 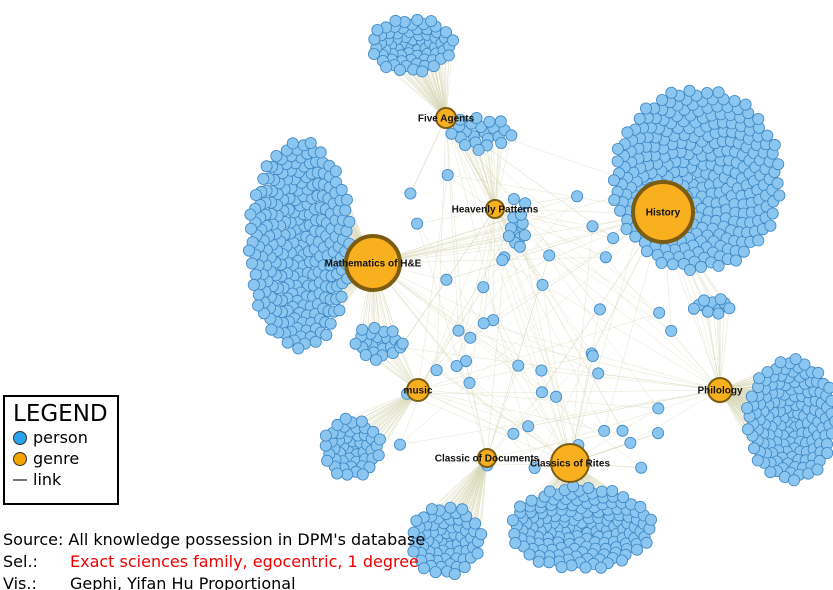 I want to click on genre-label: Philology, so click(x=720, y=391).